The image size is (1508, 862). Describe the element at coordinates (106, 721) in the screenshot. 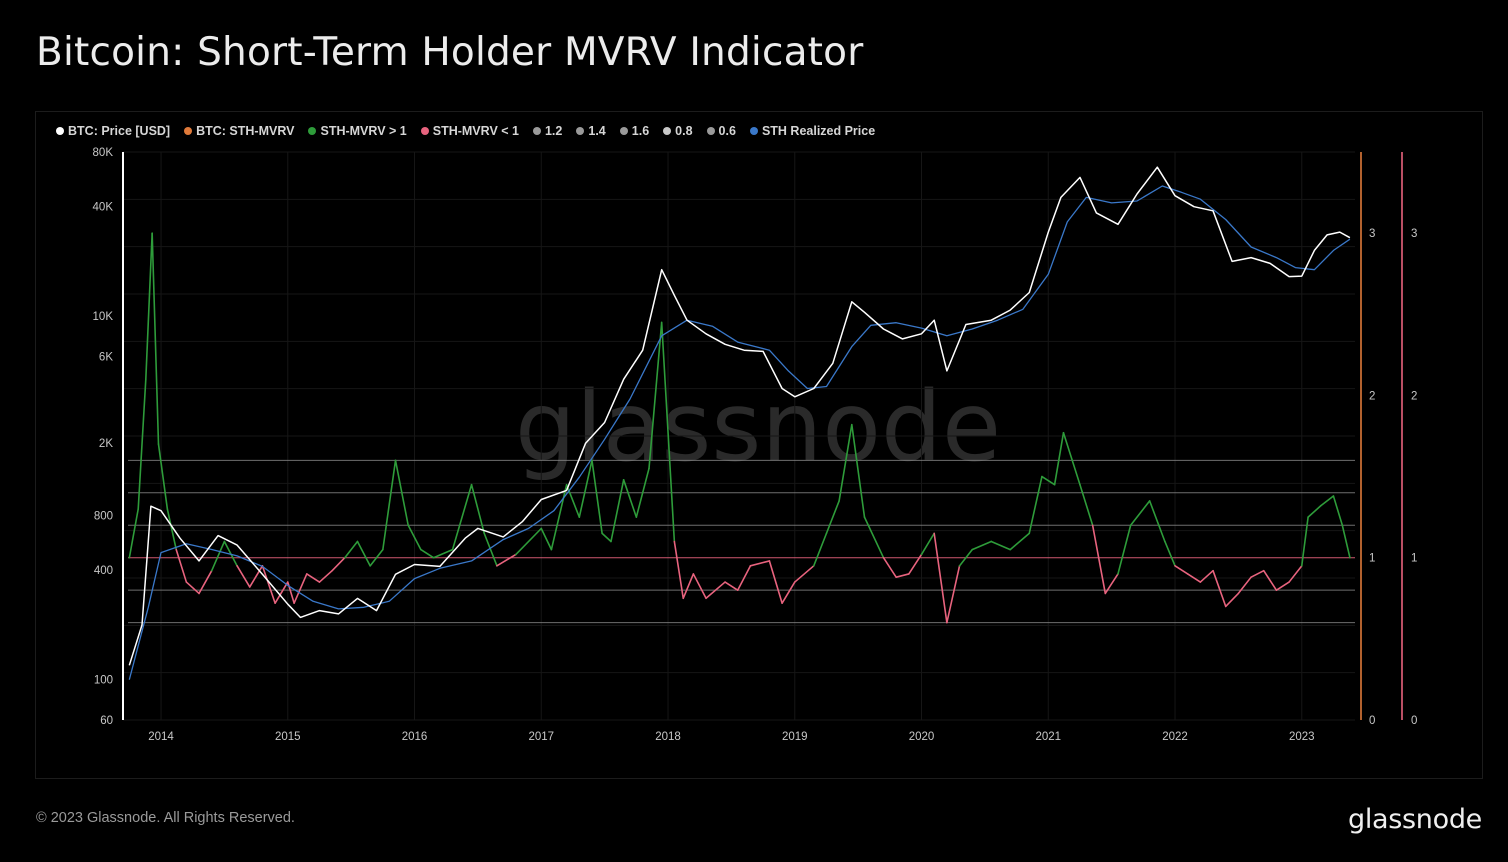

I see `y-left-tick-label: 60` at that location.